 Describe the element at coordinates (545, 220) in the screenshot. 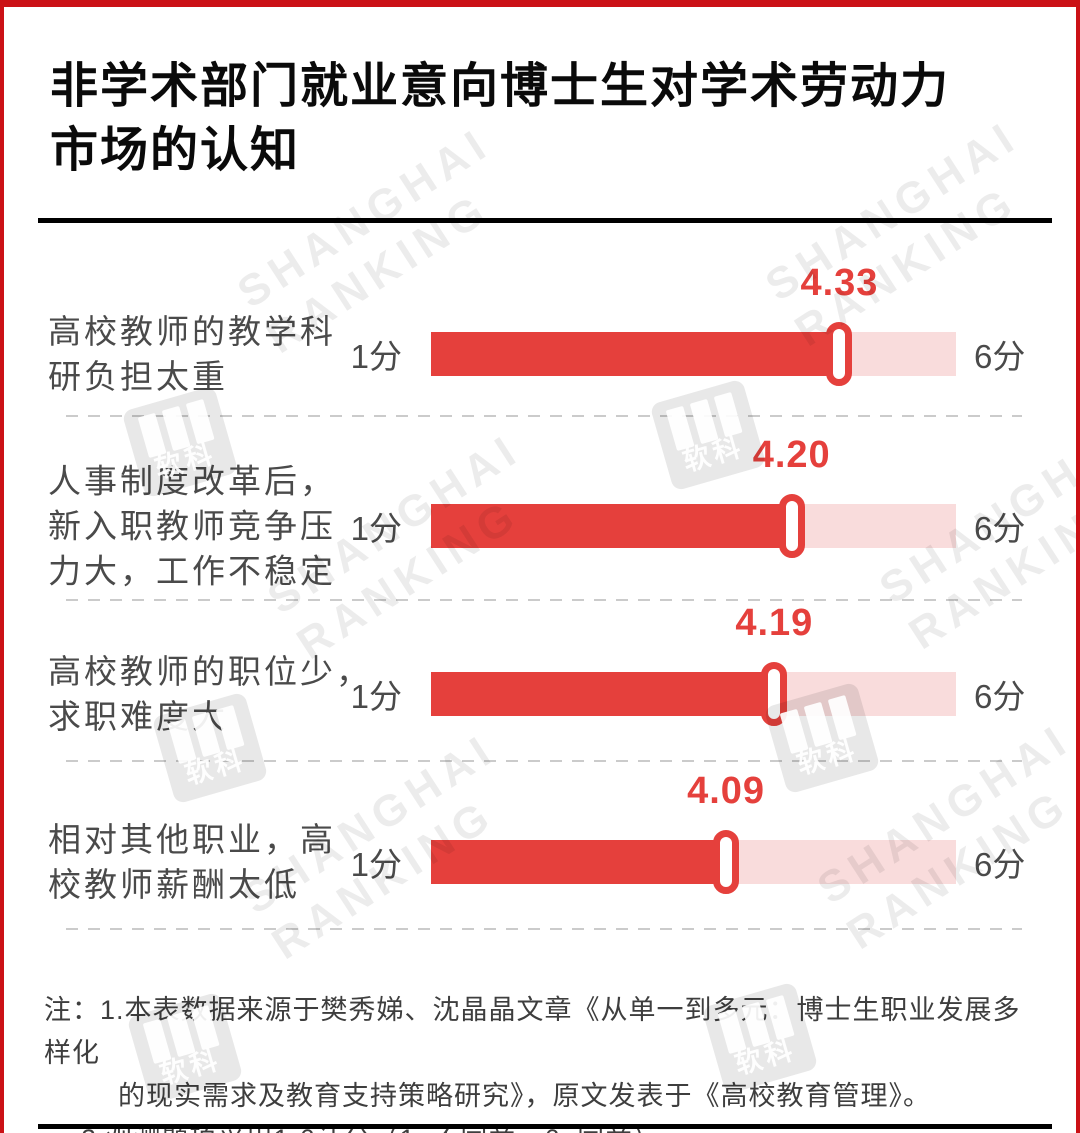

I see `title-divider-rule` at that location.